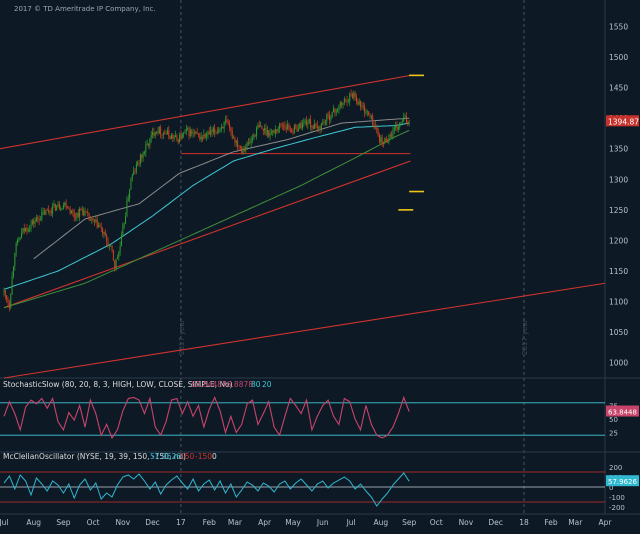 The image size is (640, 534). I want to click on price-axis-tick: 1300, so click(618, 179).